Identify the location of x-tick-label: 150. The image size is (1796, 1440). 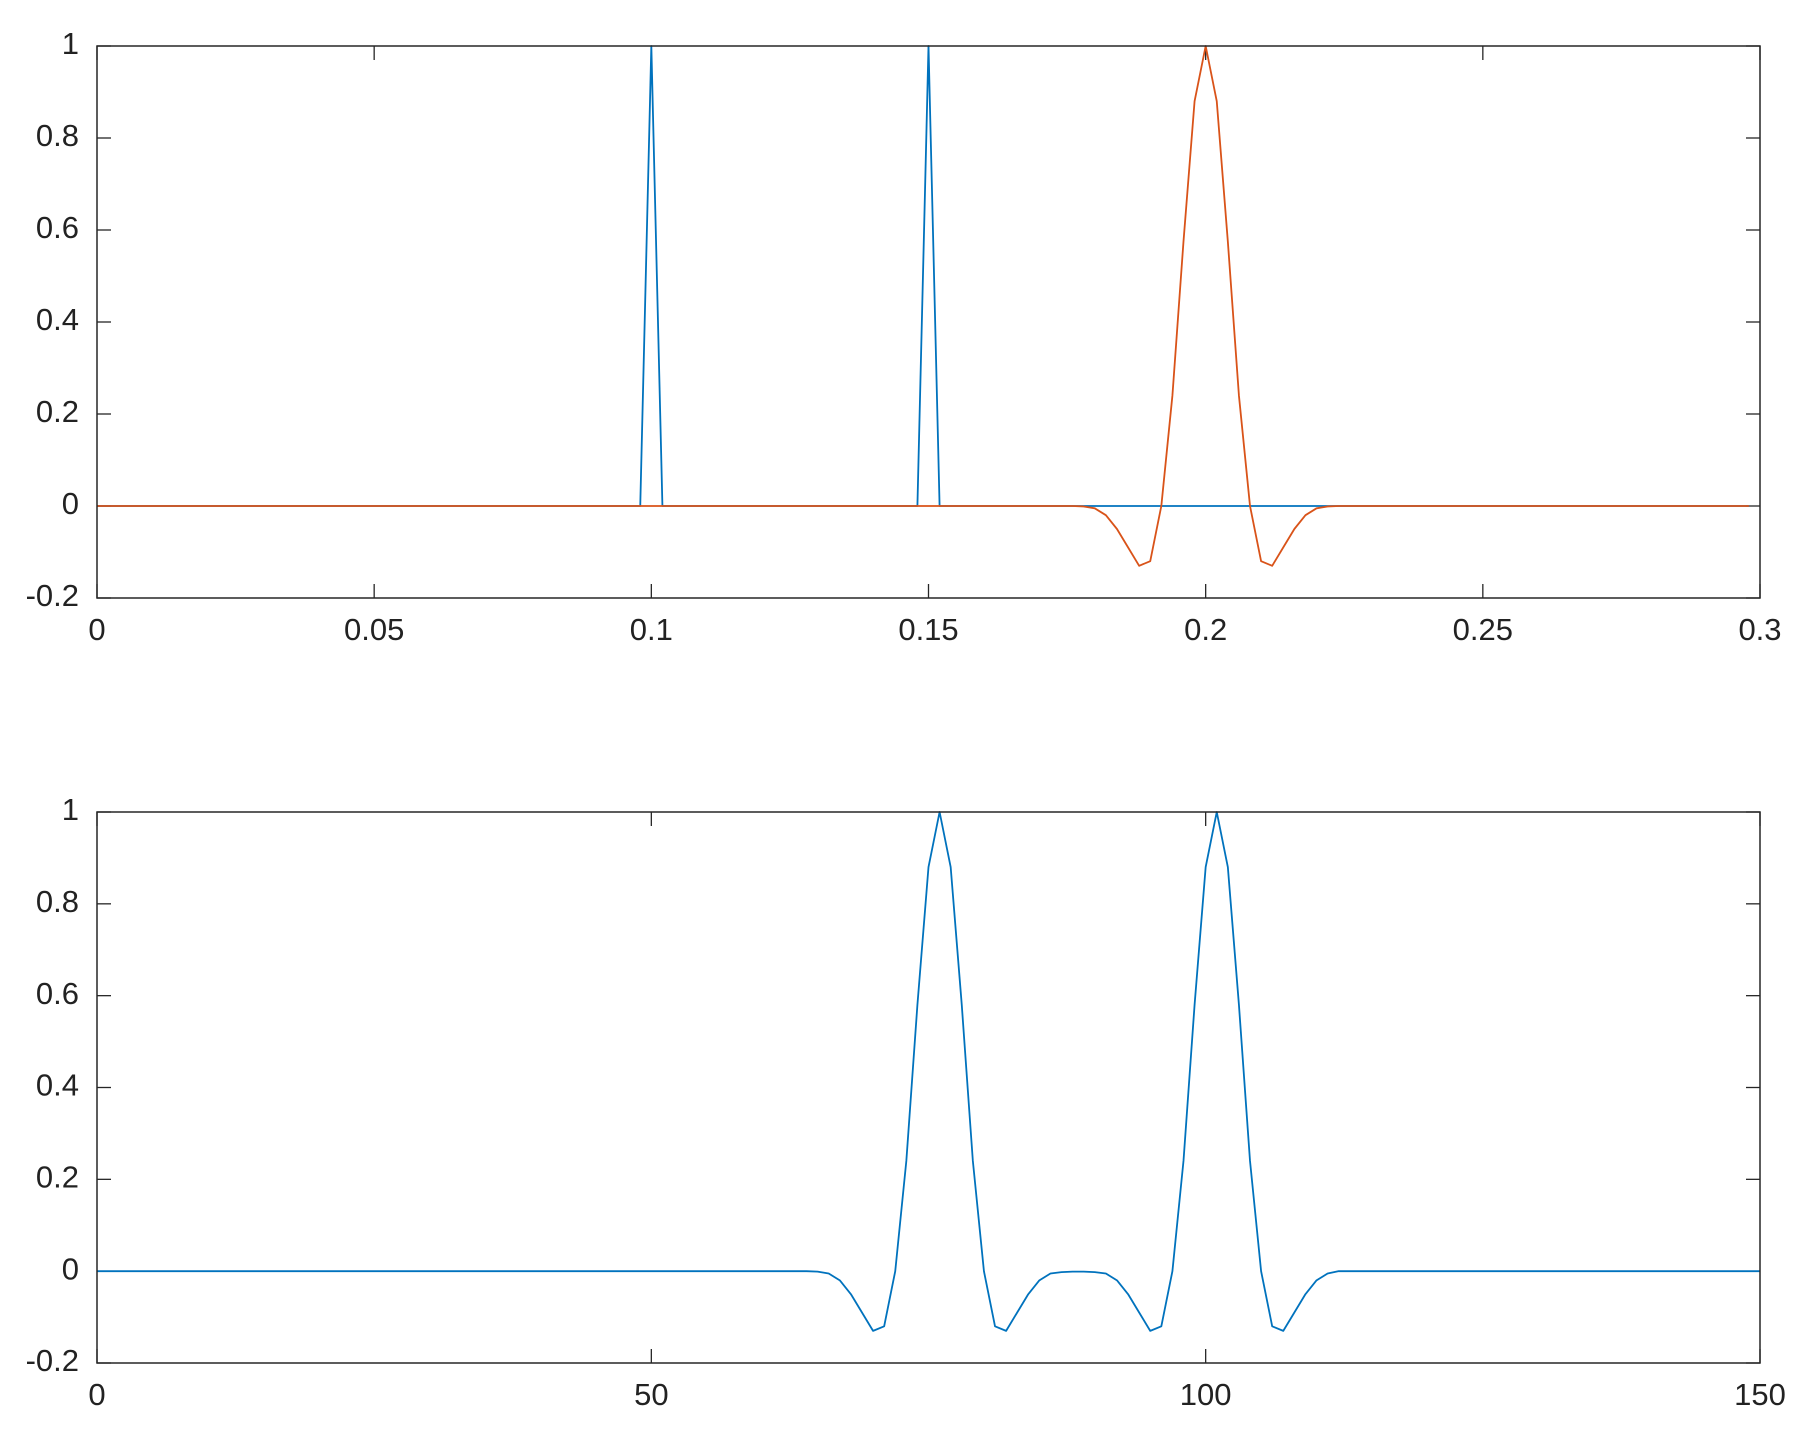
(1760, 1394).